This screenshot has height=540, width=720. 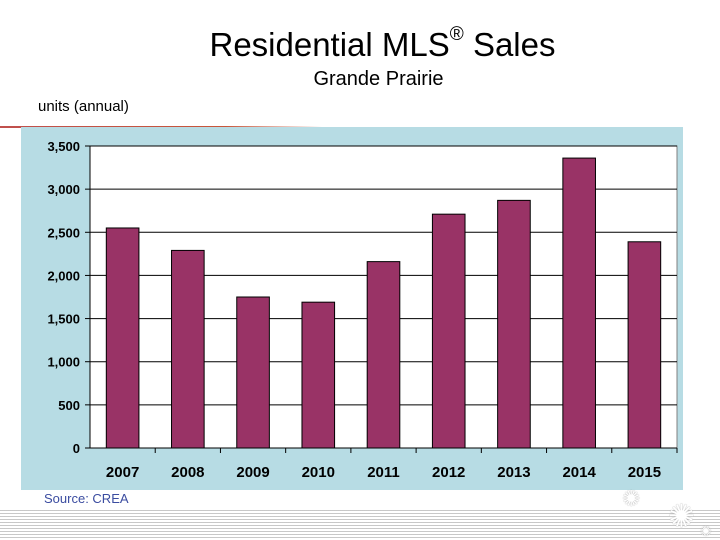 What do you see at coordinates (318, 472) in the screenshot?
I see `x-tick-label: 2010` at bounding box center [318, 472].